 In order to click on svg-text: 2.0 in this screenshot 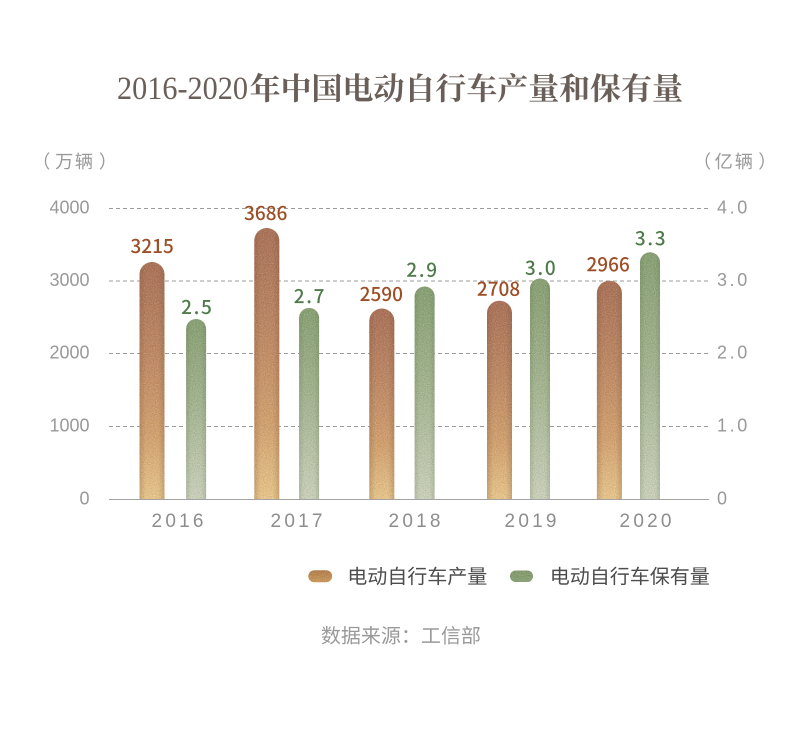, I will do `click(733, 353)`.